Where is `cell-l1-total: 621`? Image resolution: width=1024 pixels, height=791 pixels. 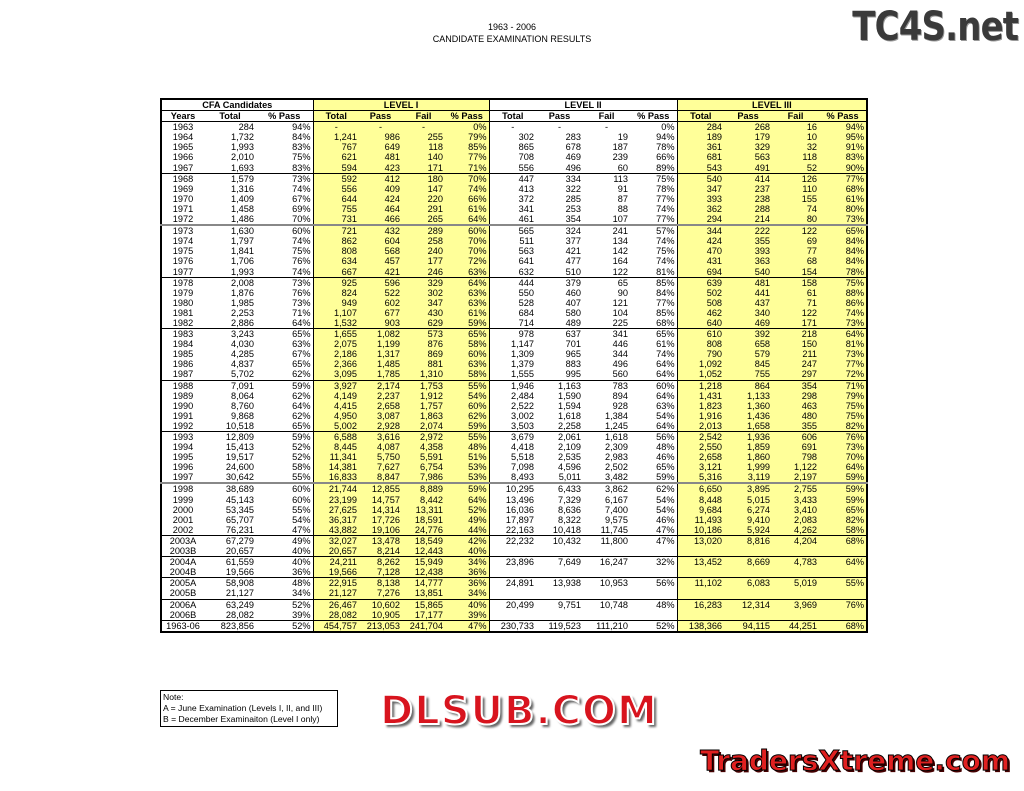
cell-l1-total: 621 is located at coordinates (335, 157).